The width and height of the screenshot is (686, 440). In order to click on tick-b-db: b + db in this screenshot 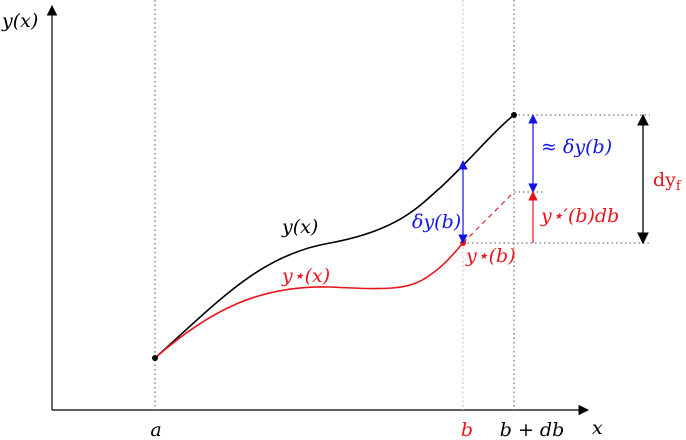, I will do `click(532, 429)`.